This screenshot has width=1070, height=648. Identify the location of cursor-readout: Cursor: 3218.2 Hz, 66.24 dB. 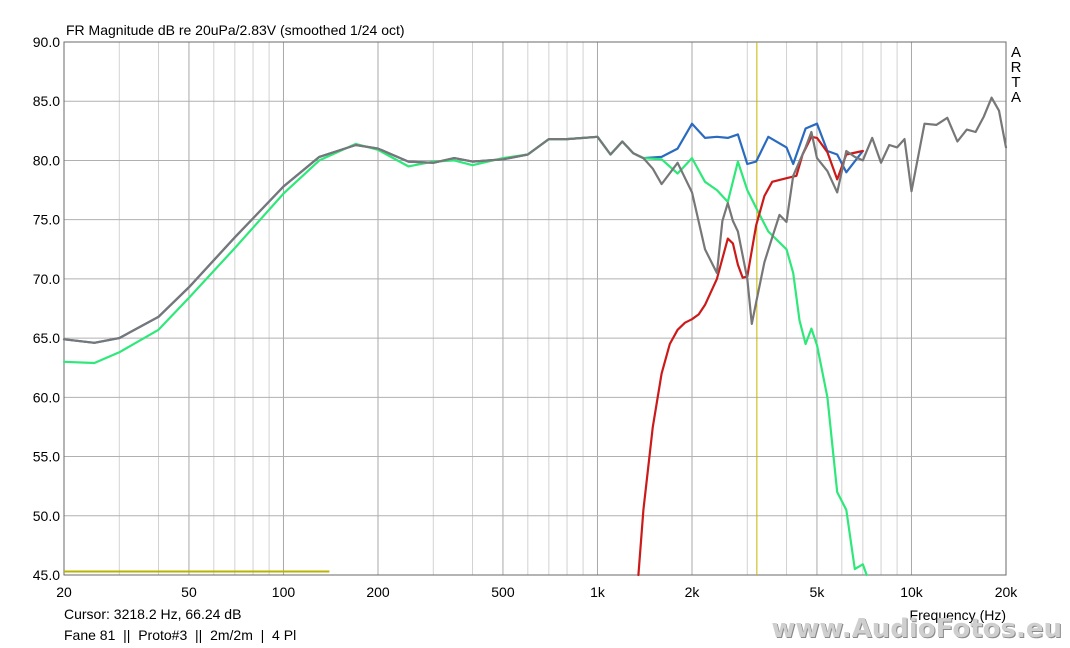
(153, 614).